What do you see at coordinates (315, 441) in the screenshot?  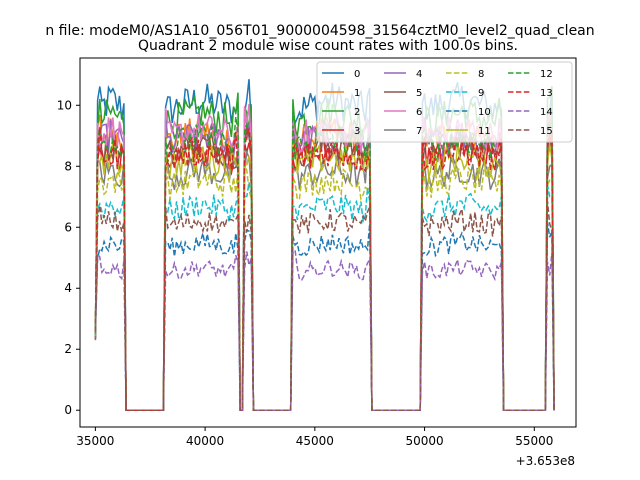 I see `x-tick-label: 45000` at bounding box center [315, 441].